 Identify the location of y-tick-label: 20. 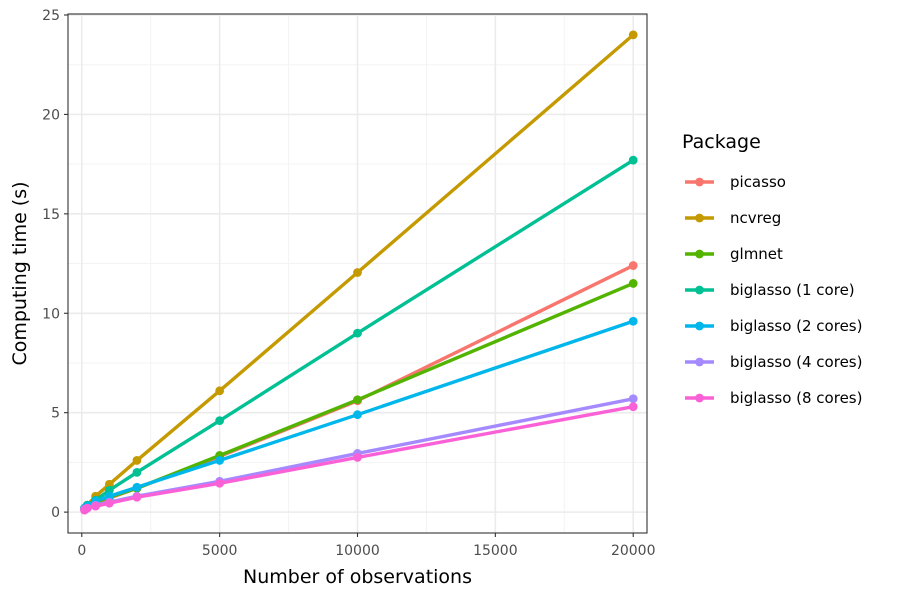
(51, 115).